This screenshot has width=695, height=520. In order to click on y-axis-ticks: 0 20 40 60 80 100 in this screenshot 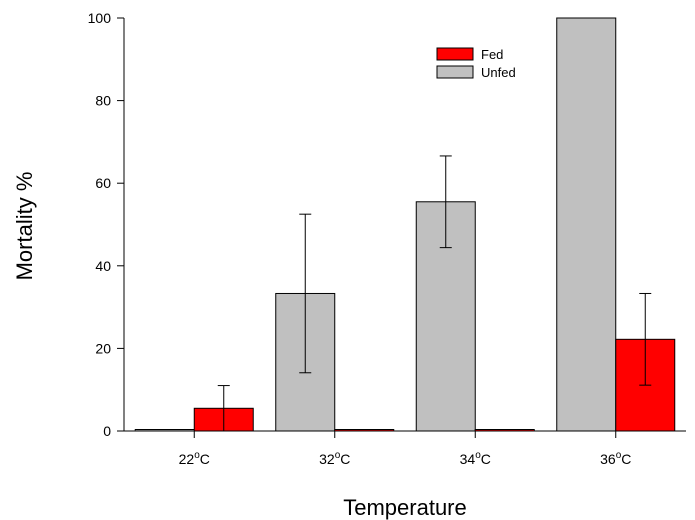, I will do `click(106, 224)`.